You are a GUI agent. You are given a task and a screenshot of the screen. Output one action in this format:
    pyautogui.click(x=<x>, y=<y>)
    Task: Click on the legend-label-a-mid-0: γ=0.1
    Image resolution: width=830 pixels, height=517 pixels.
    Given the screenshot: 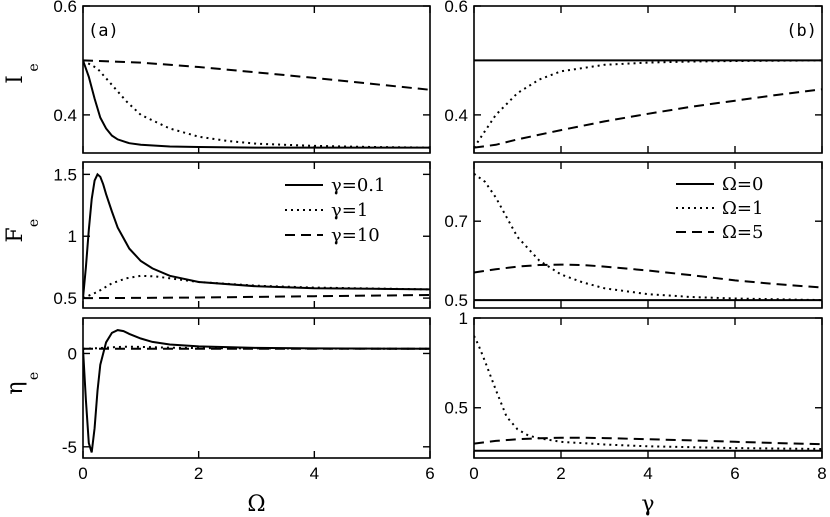 What is the action you would take?
    pyautogui.click(x=358, y=185)
    